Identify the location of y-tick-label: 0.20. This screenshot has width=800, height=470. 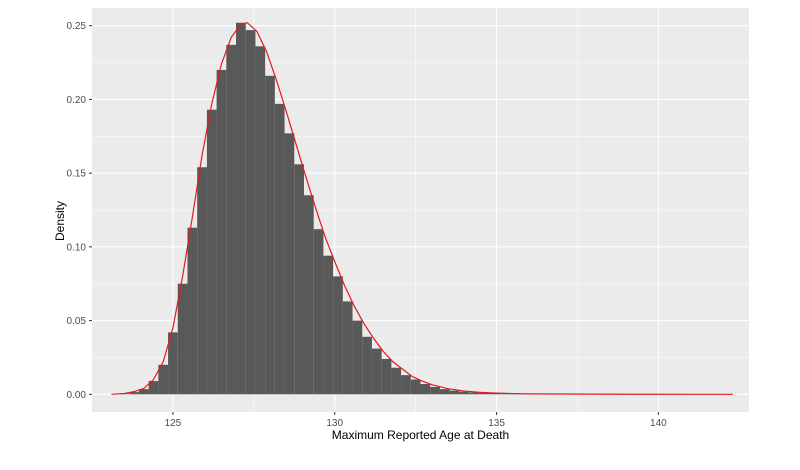
(77, 100).